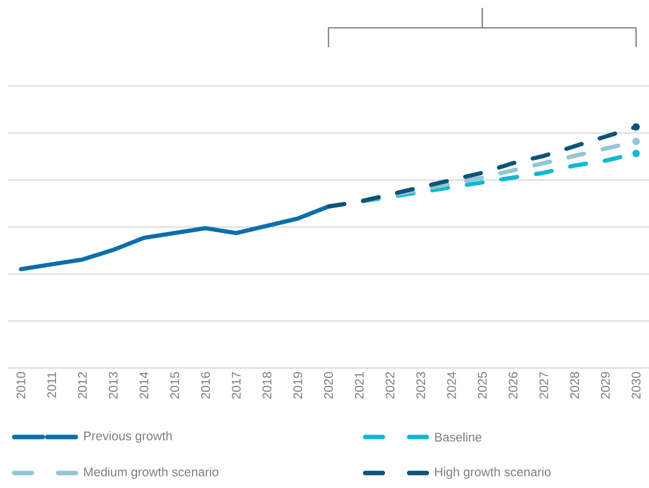 The width and height of the screenshot is (649, 488). What do you see at coordinates (636, 385) in the screenshot?
I see `x-tick-label: 2030` at bounding box center [636, 385].